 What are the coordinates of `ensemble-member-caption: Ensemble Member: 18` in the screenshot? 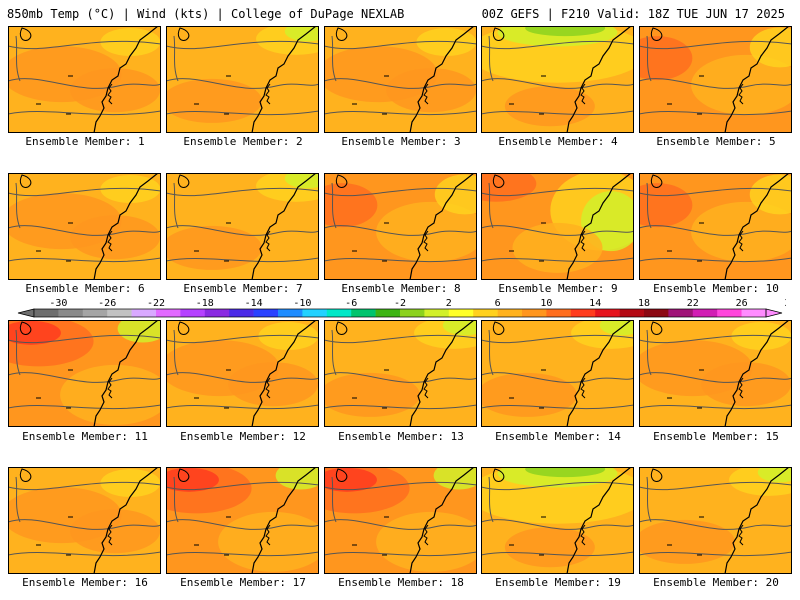 It's located at (401, 582).